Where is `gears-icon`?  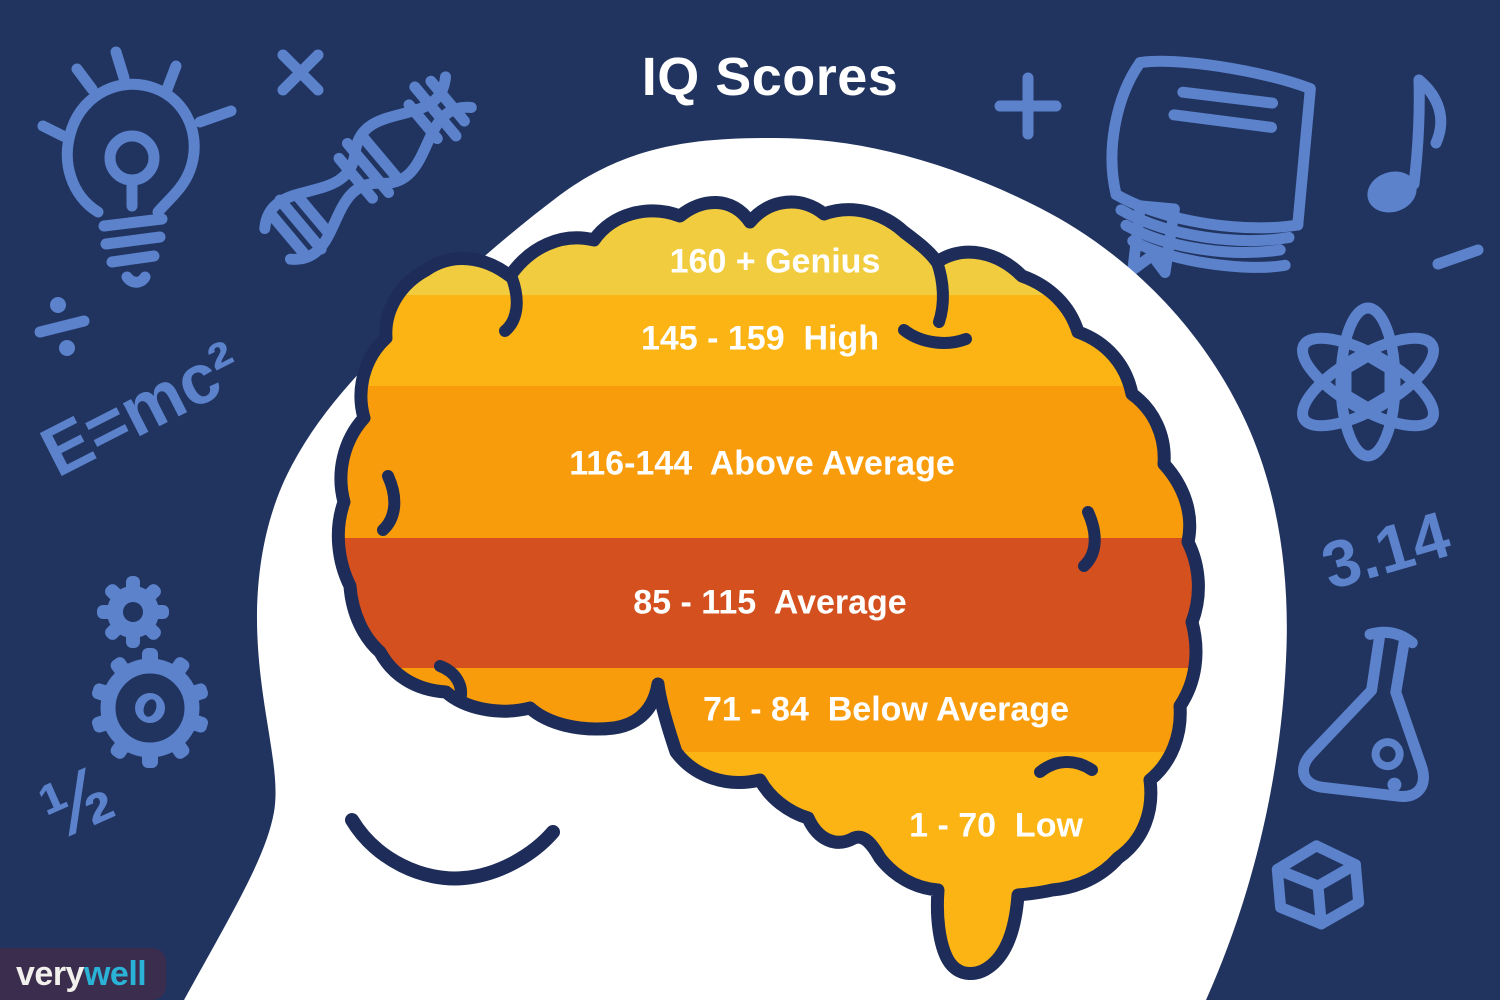
gears-icon is located at coordinates (150, 672).